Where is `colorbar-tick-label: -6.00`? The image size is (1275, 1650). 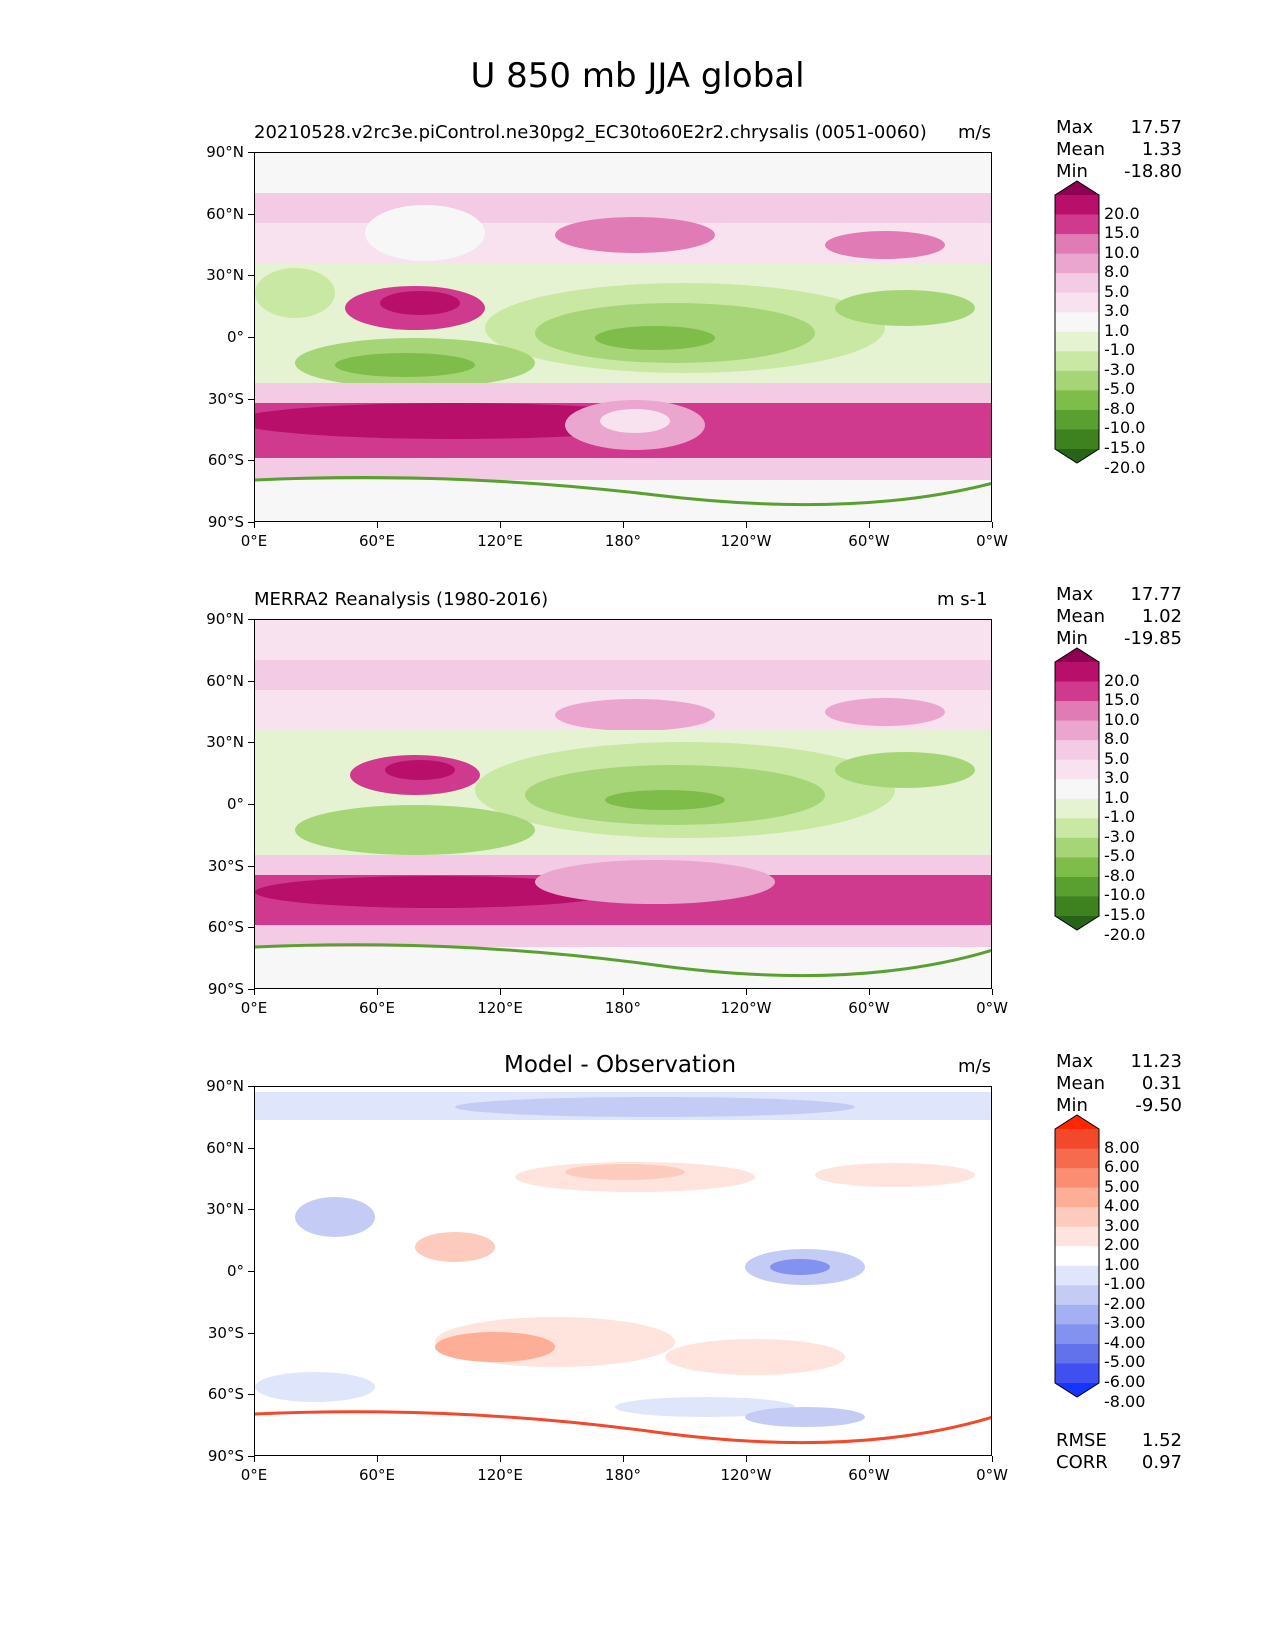
colorbar-tick-label: -6.00 is located at coordinates (1125, 1381).